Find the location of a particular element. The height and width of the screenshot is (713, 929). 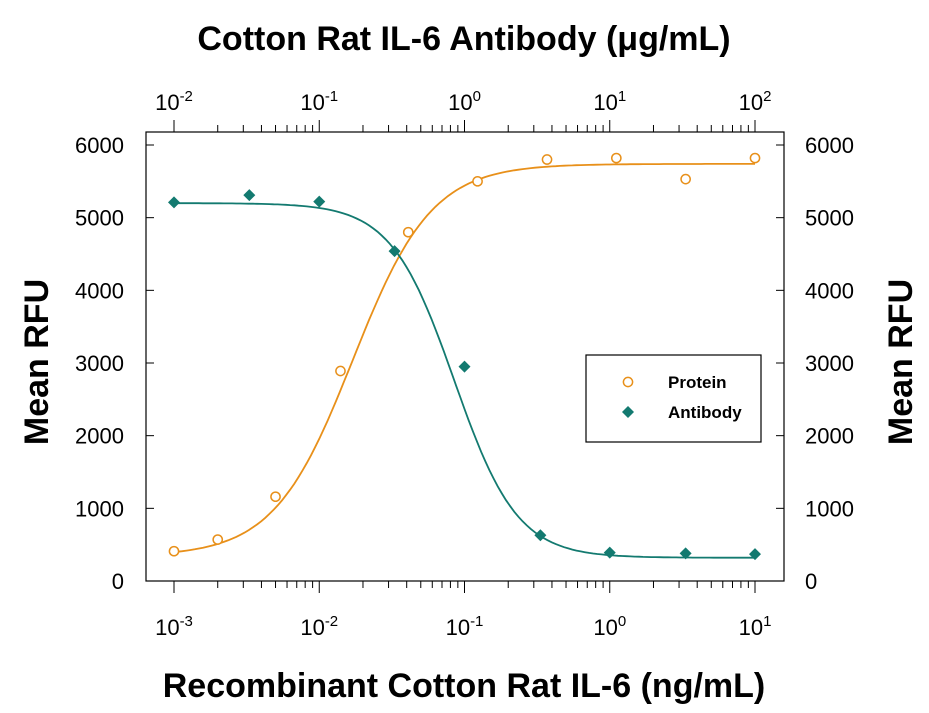

y-axis-label-left: Mean RFU is located at coordinates (37, 362).